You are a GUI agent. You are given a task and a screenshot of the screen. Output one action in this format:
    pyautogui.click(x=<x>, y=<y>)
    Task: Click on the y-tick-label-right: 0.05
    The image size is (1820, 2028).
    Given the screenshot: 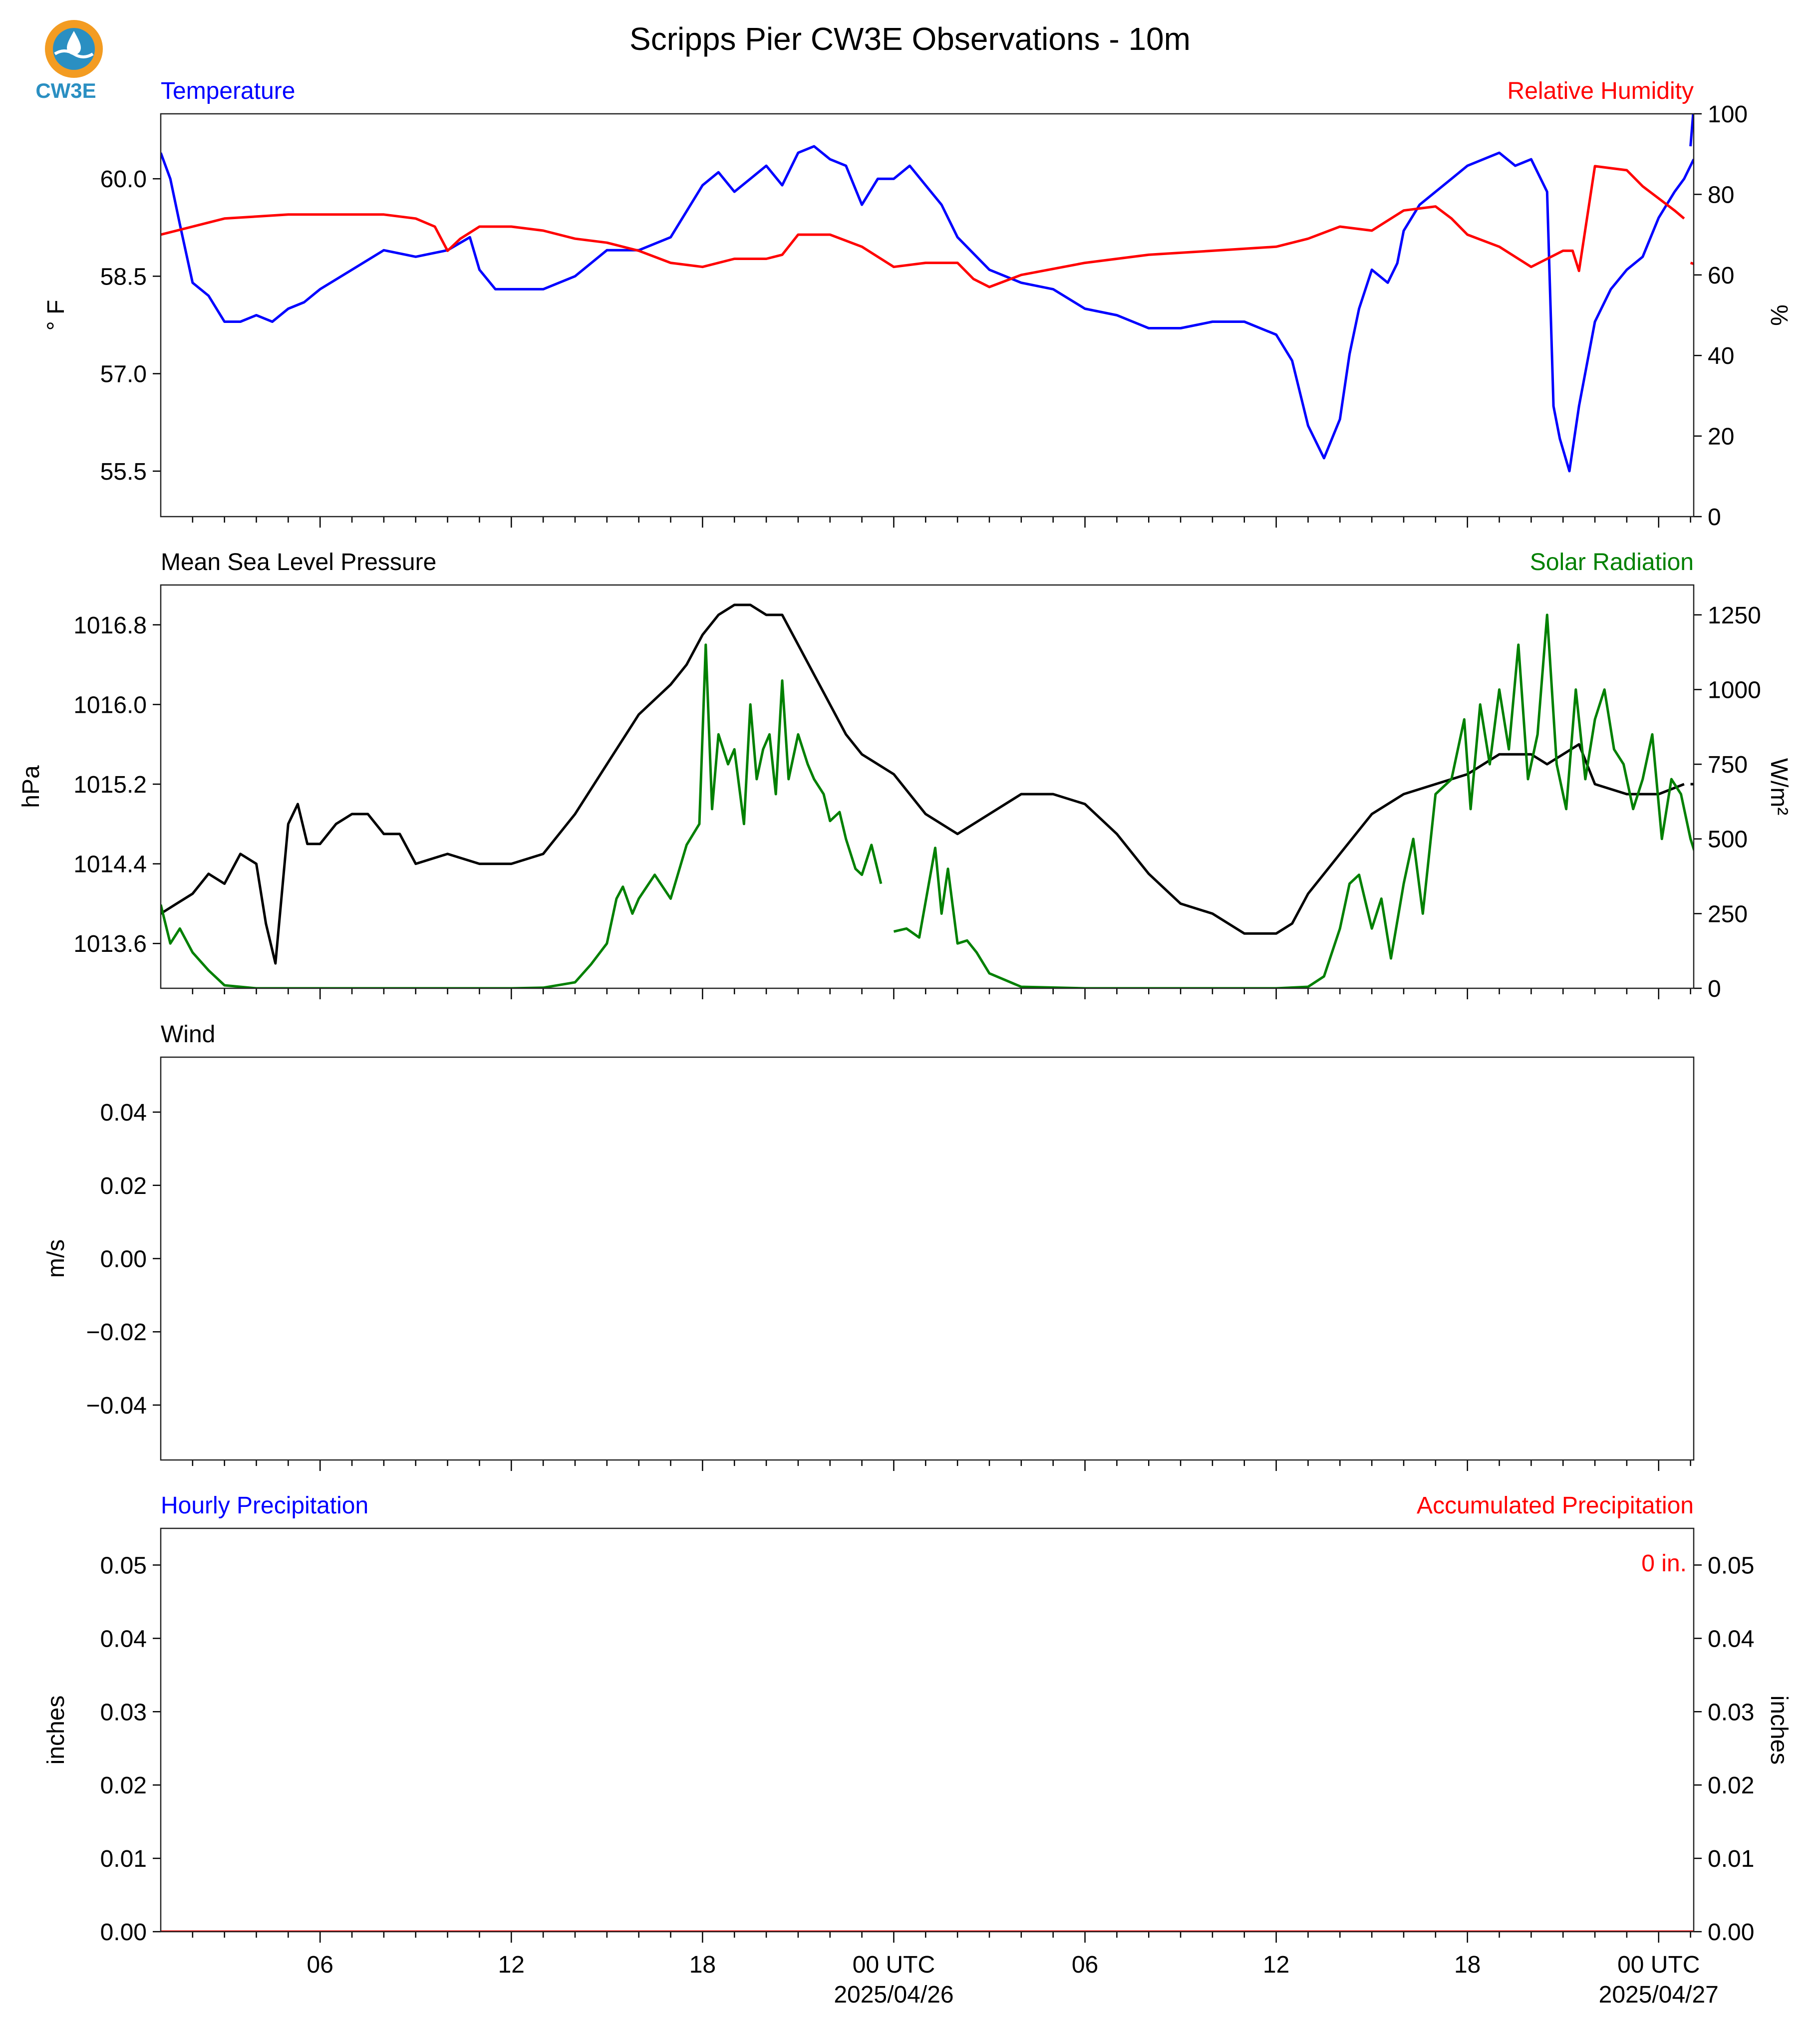 What is the action you would take?
    pyautogui.click(x=1731, y=1565)
    